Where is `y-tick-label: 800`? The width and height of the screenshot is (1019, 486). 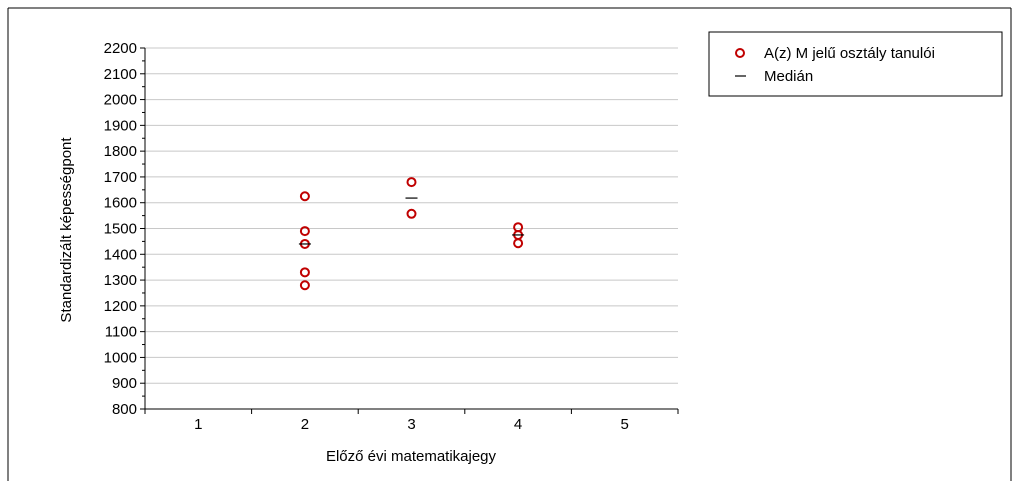 y-tick-label: 800 is located at coordinates (124, 409).